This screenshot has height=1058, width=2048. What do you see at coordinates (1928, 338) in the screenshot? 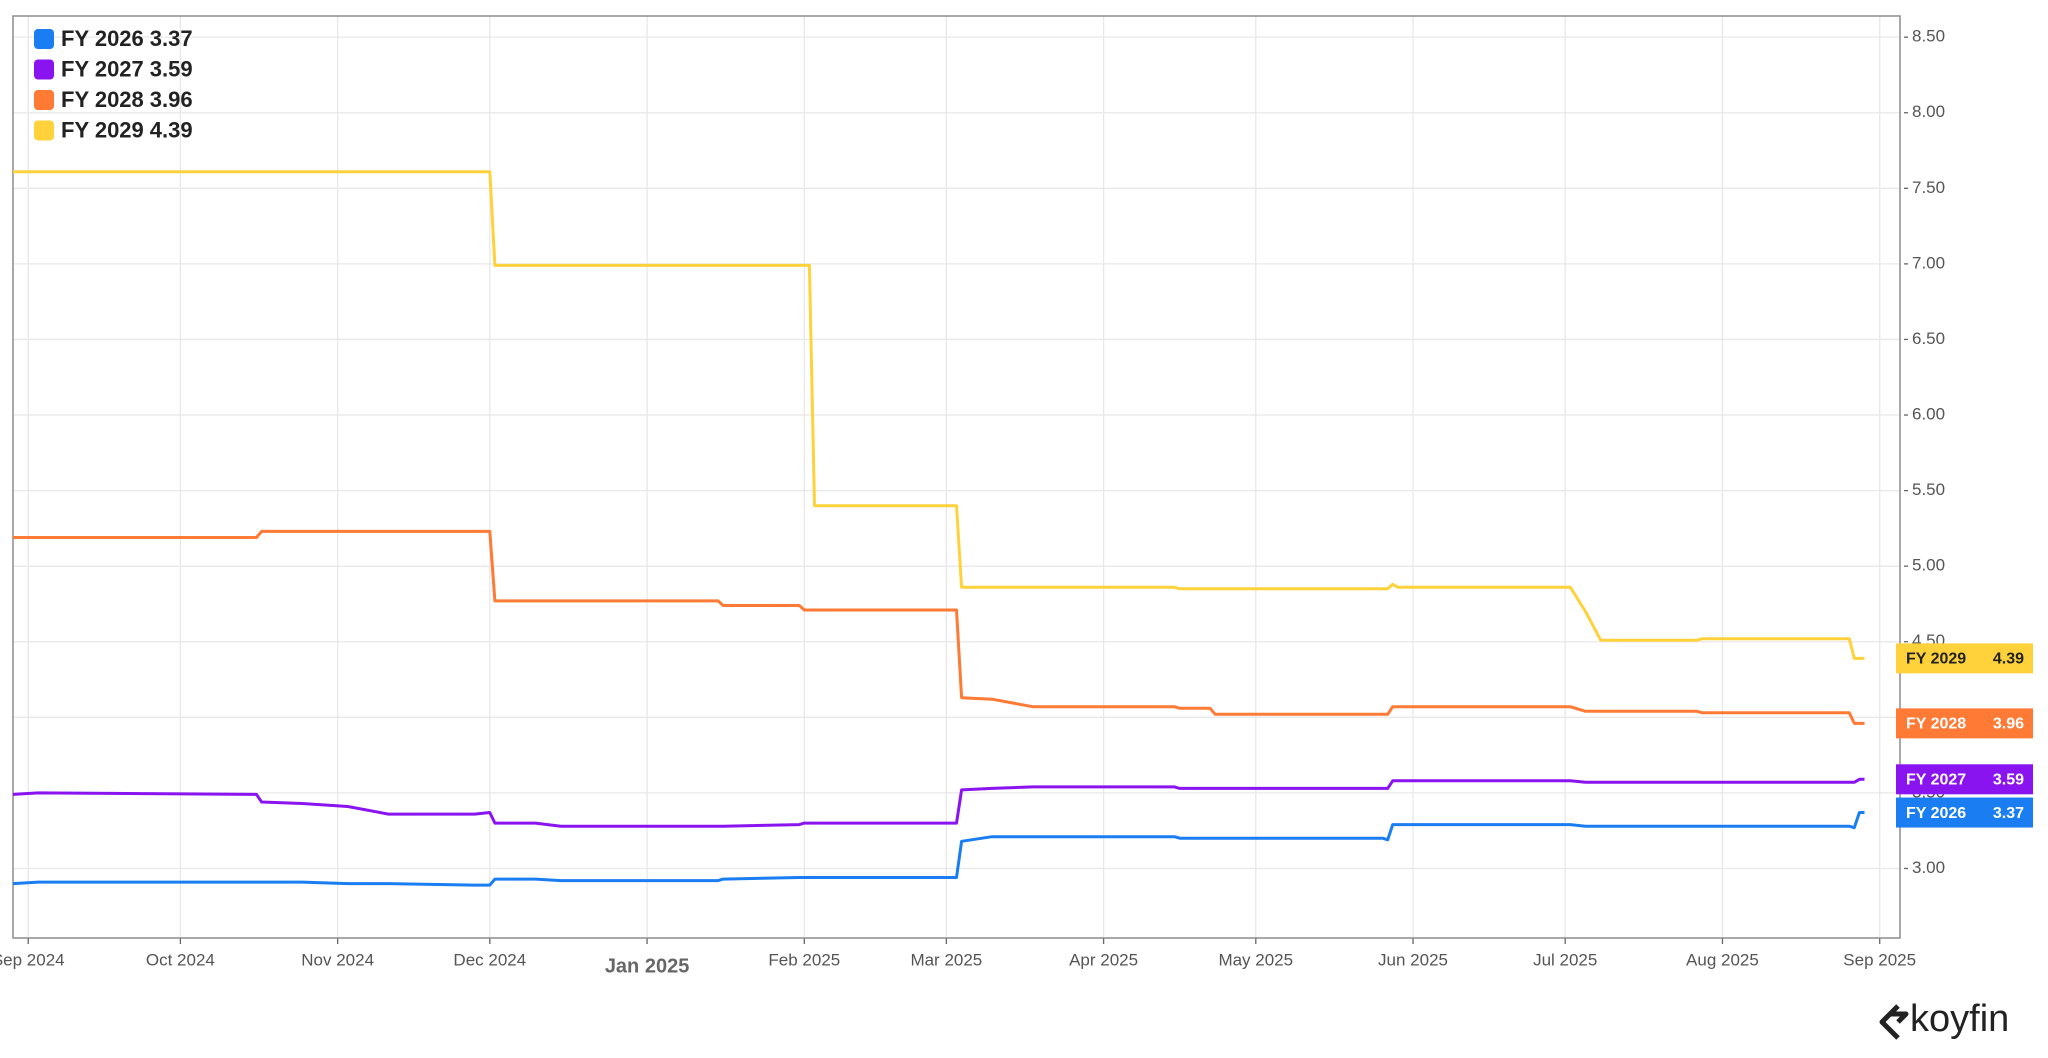
I see `y-tick-label: 6.50` at bounding box center [1928, 338].